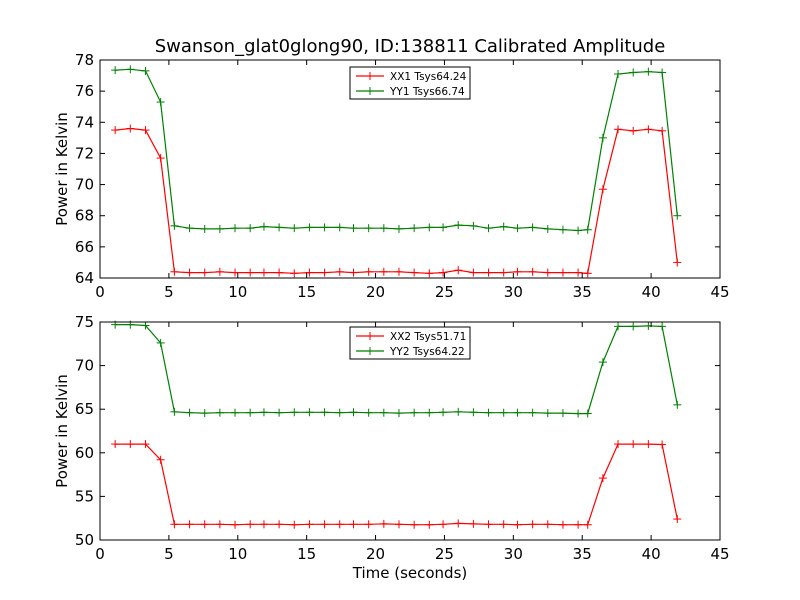 The image size is (800, 600). I want to click on legend-label-1-2: YY1 Tsys66.74, so click(427, 92).